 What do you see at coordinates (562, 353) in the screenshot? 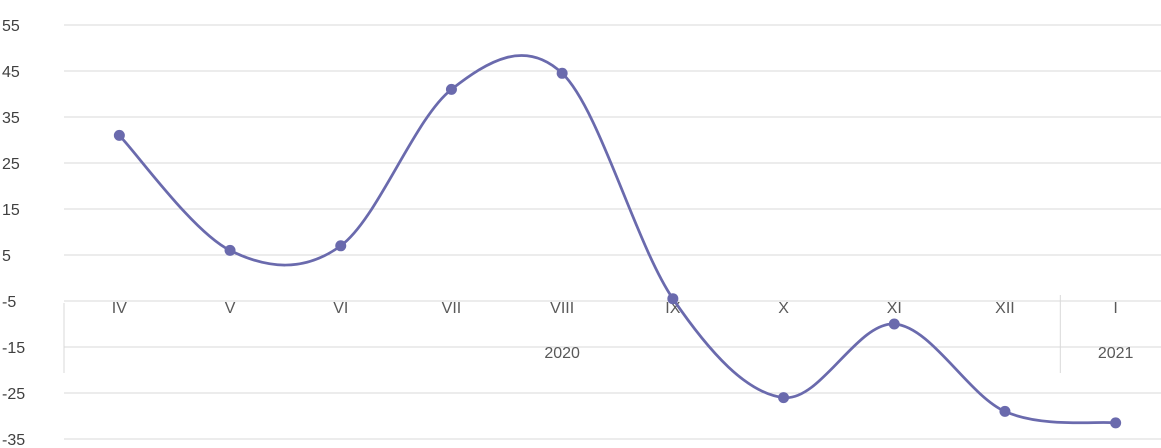
I see `x-group-label: 2020` at bounding box center [562, 353].